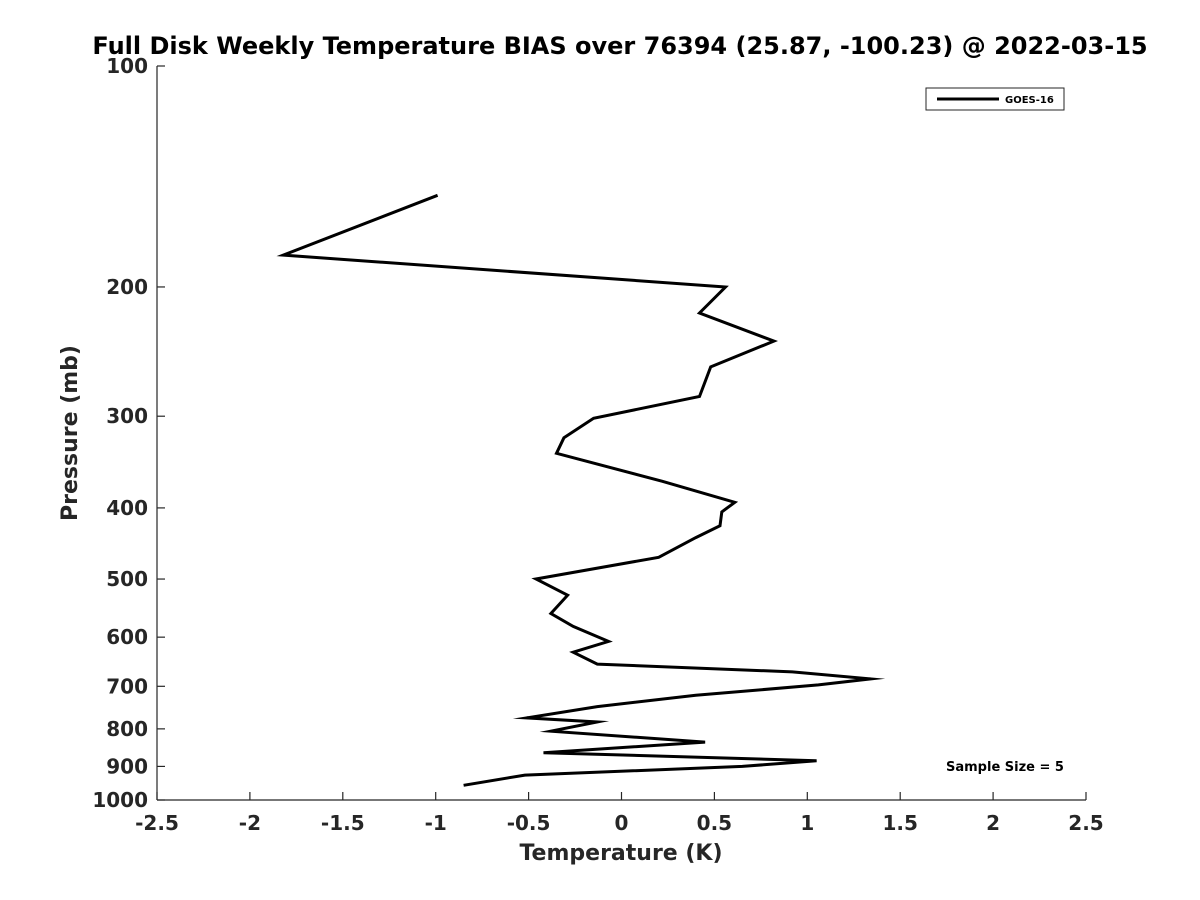 This screenshot has width=1200, height=900. Describe the element at coordinates (128, 433) in the screenshot. I see `y-ticks: 100 200 300 400 500 600 700 800 900 1000` at that location.